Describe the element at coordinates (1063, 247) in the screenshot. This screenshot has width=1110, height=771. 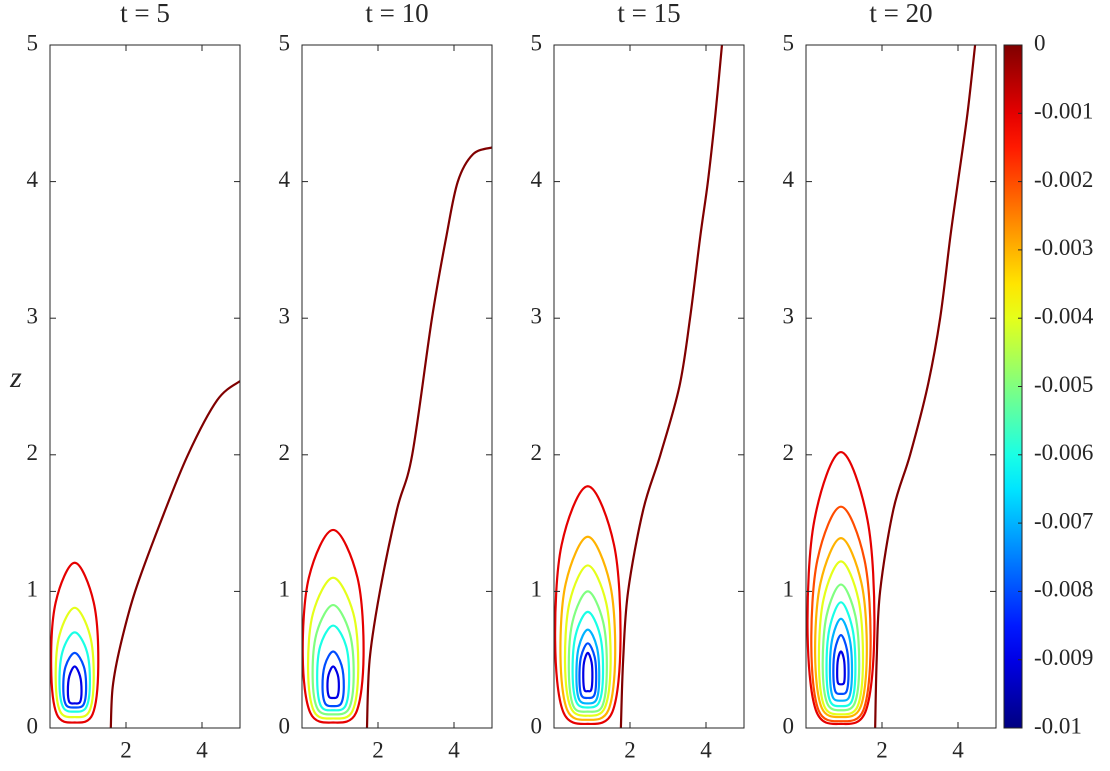
I see `colorbar-tick-label: -0.003` at that location.